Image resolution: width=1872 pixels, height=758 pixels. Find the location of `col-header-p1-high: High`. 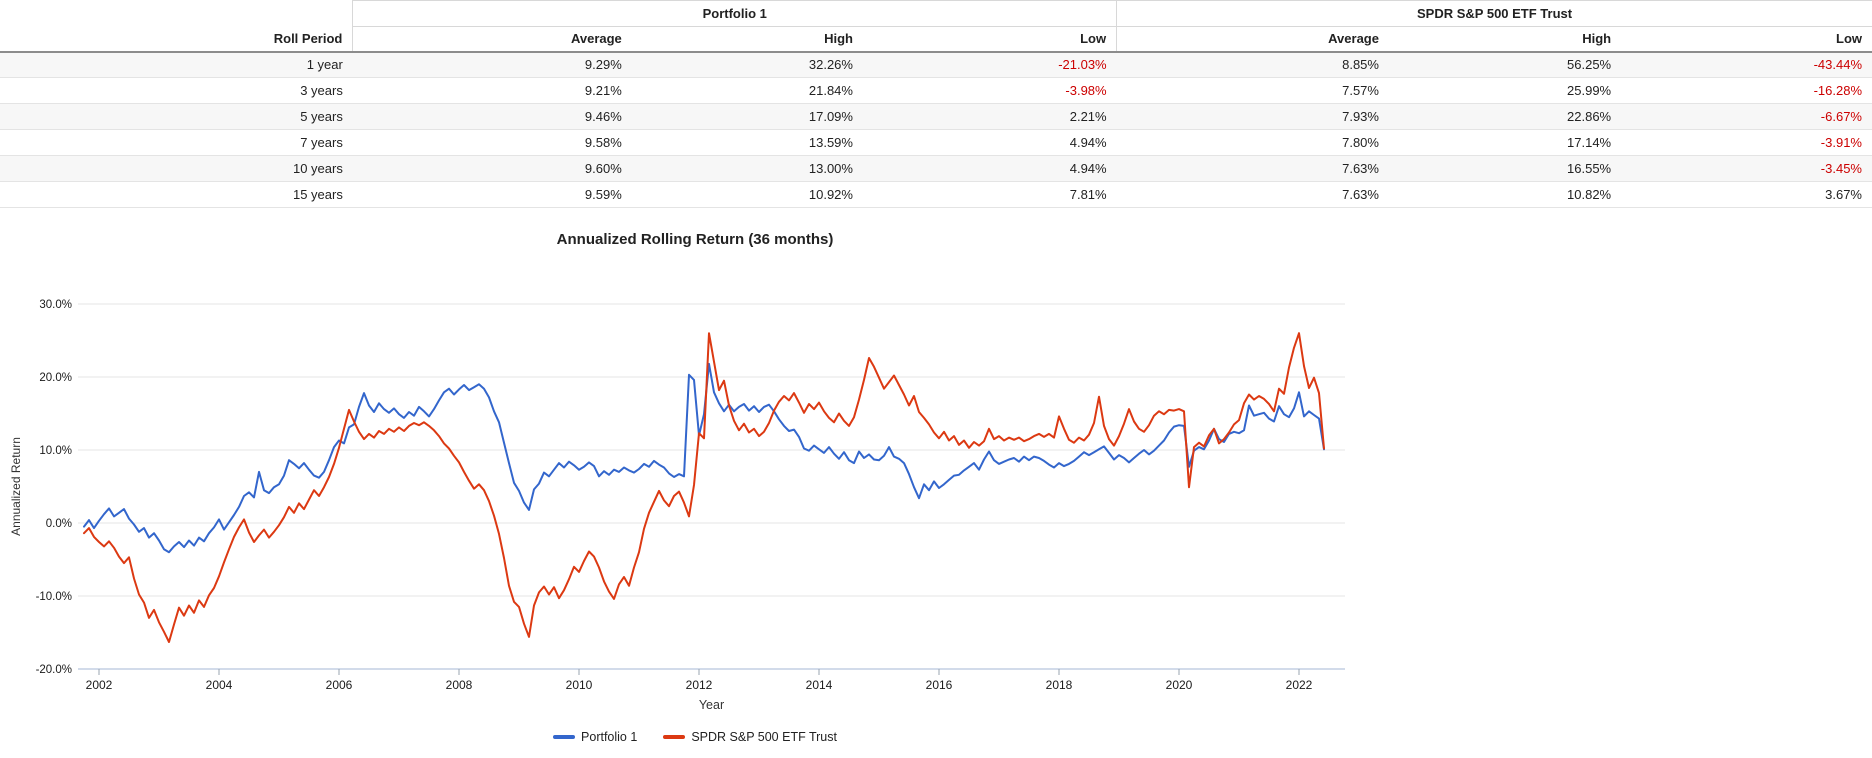

col-header-p1-high: High is located at coordinates (747, 39).